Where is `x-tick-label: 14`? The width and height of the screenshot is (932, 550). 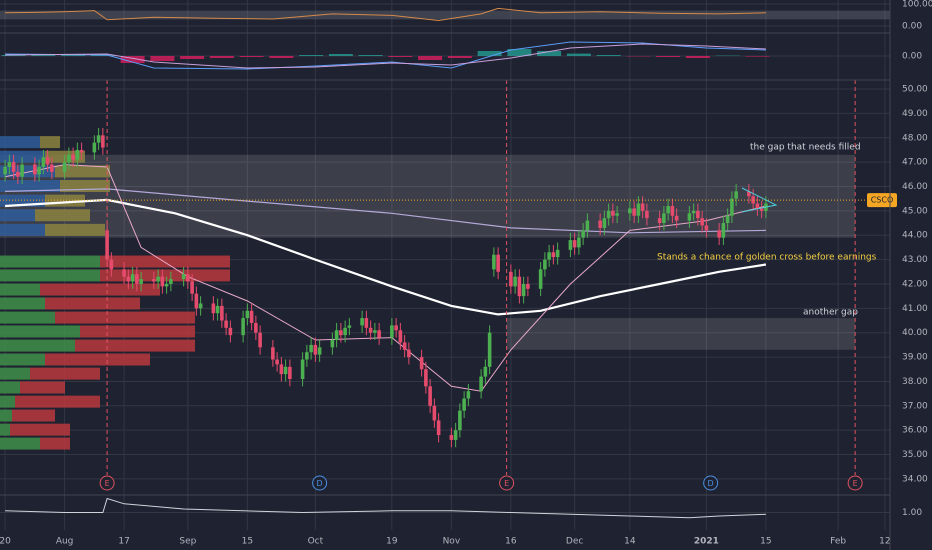 x-tick-label: 14 is located at coordinates (630, 542).